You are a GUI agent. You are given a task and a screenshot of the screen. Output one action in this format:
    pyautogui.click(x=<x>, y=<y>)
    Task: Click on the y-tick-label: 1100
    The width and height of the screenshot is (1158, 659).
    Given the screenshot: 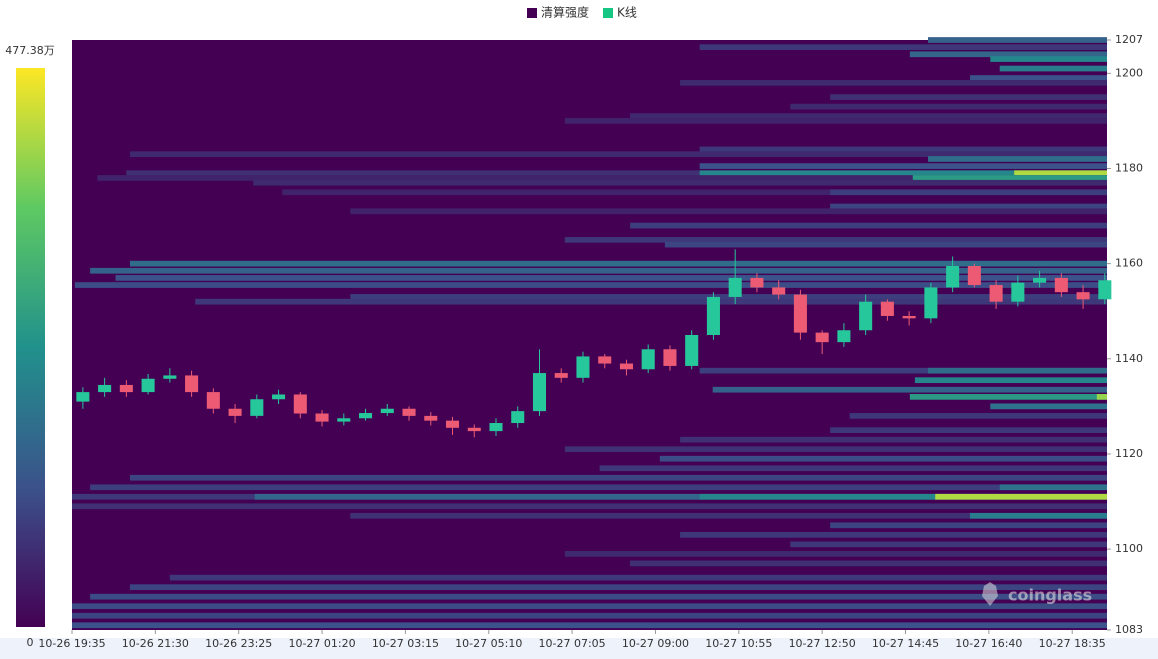 What is the action you would take?
    pyautogui.click(x=1129, y=548)
    